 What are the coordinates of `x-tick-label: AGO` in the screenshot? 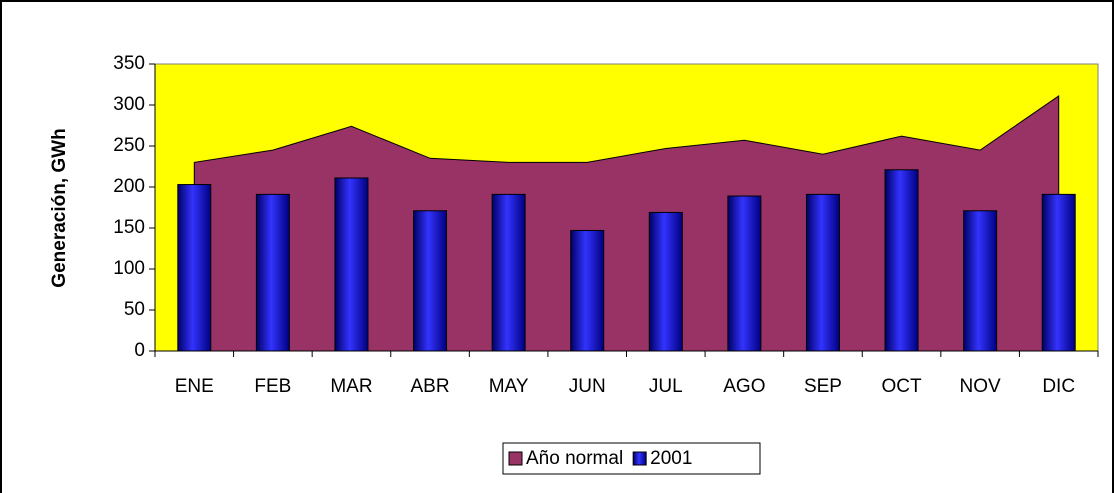 It's located at (744, 386).